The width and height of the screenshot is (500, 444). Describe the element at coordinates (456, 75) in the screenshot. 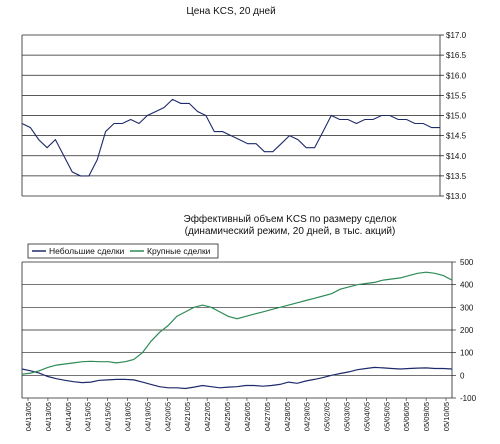

I see `chart1-y-tick-label: $16.0` at that location.